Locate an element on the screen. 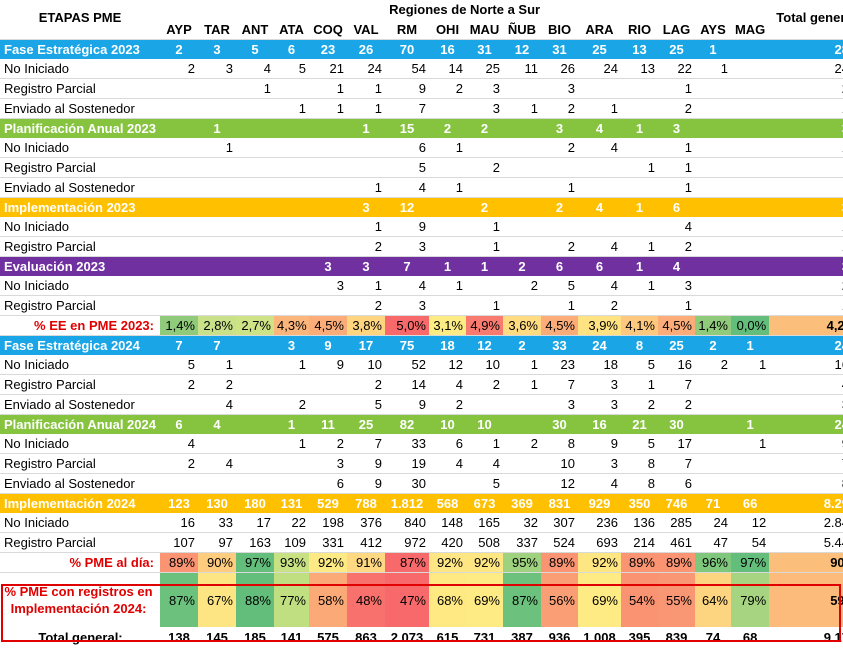 This screenshot has width=843, height=665. cell-ant: 2,7% is located at coordinates (255, 325).